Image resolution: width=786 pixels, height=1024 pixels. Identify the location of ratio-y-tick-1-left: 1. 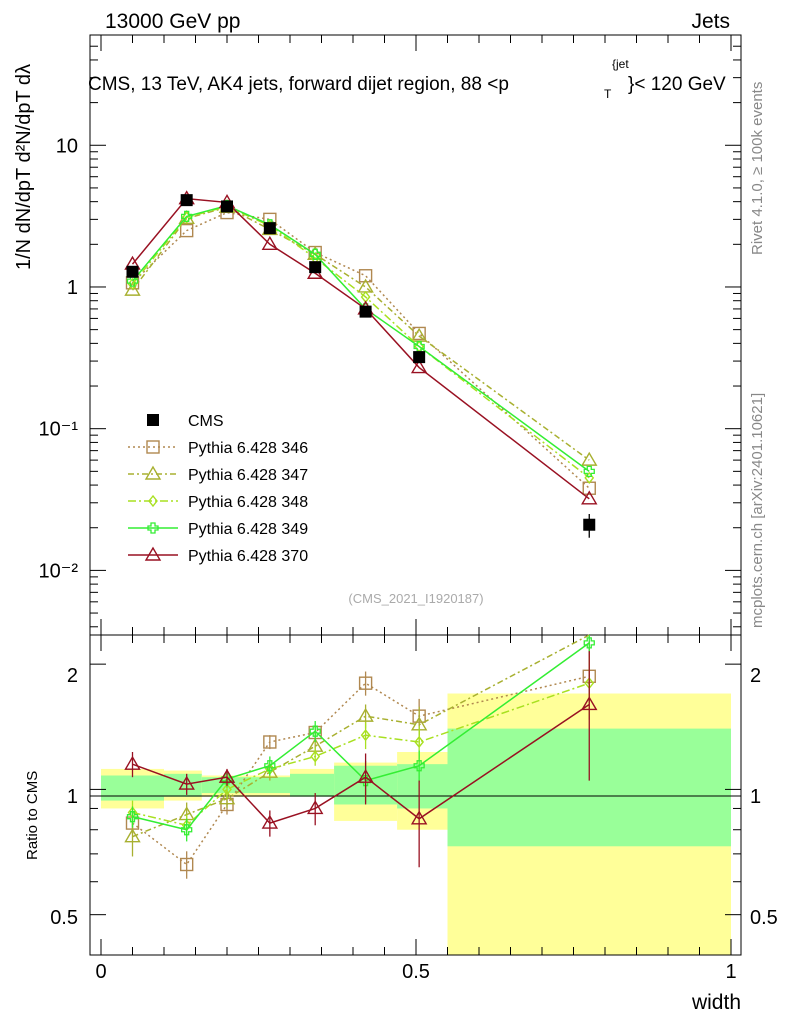
(72, 797).